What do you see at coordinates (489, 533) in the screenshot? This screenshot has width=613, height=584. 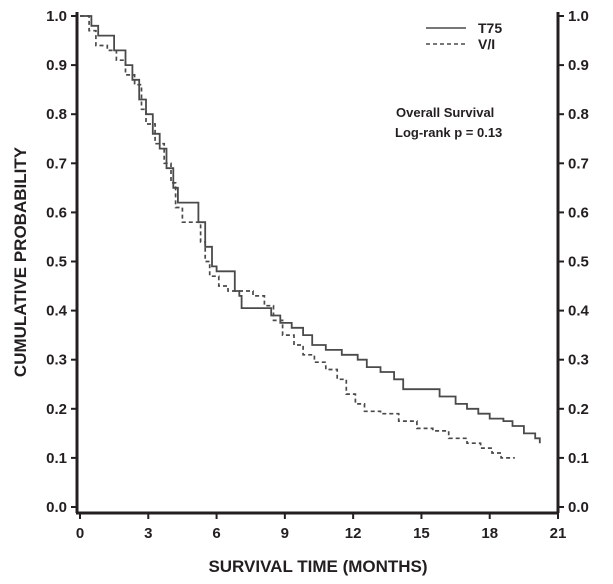 I see `x-tick-label: 18` at bounding box center [489, 533].